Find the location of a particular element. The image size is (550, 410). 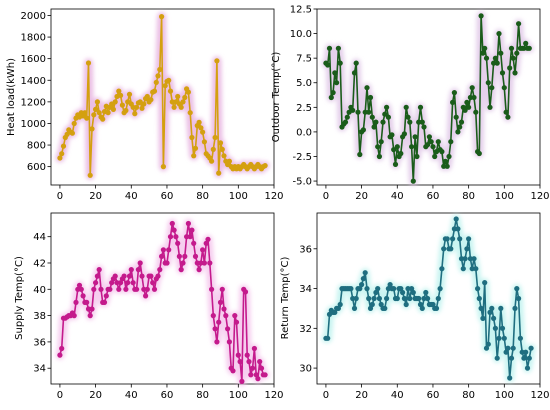

y-tick-label: 600 is located at coordinates (36, 167).